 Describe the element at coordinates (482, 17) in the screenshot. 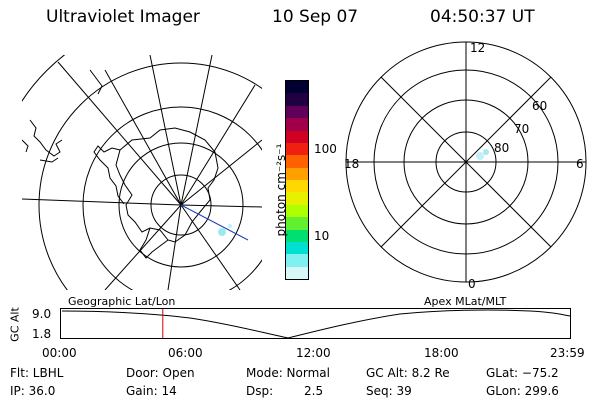

I see `time-label: 04:50:37 UT` at that location.